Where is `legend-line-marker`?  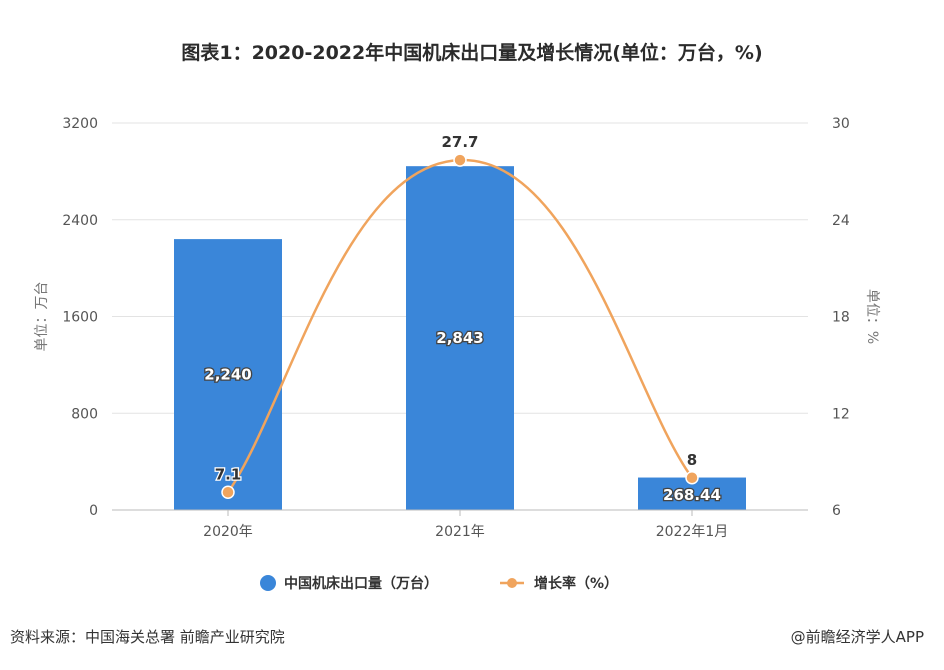
legend-line-marker is located at coordinates (512, 583).